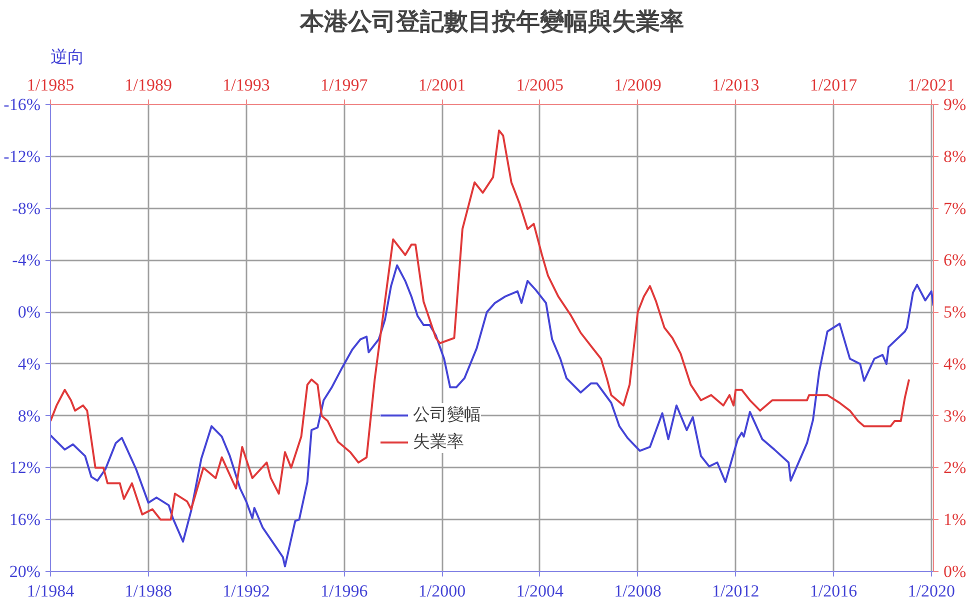 The image size is (969, 603). What do you see at coordinates (955, 520) in the screenshot?
I see `y2-tick-label: 1%` at bounding box center [955, 520].